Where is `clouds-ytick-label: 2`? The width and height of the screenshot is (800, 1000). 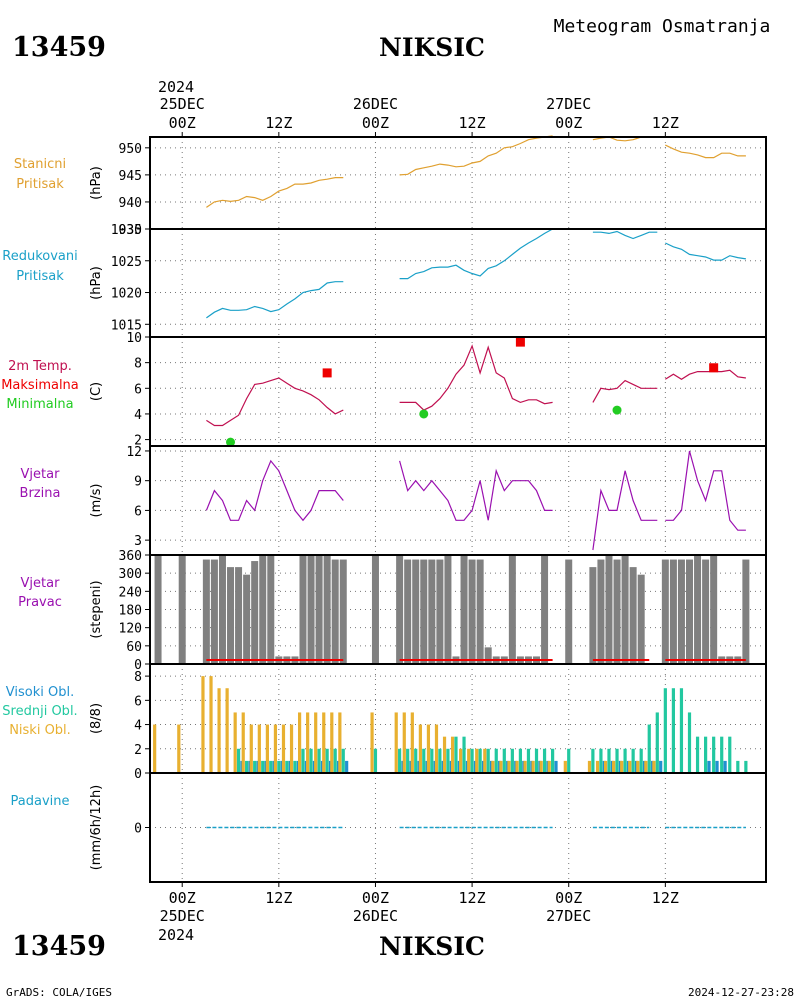 clouds-ytick-label: 2 is located at coordinates (138, 750).